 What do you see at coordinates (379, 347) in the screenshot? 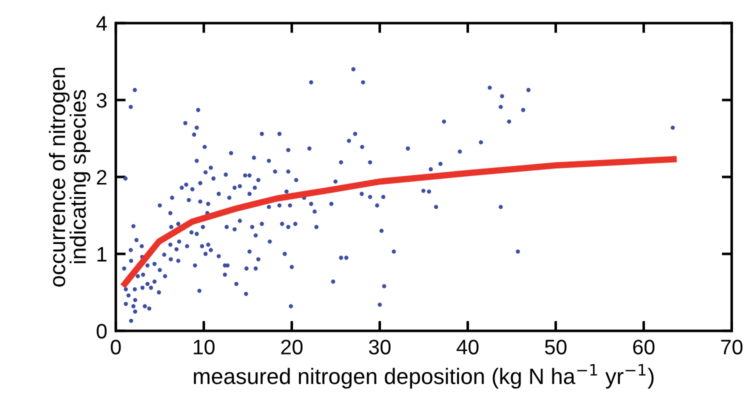
I see `x-tick-label: 30` at bounding box center [379, 347].